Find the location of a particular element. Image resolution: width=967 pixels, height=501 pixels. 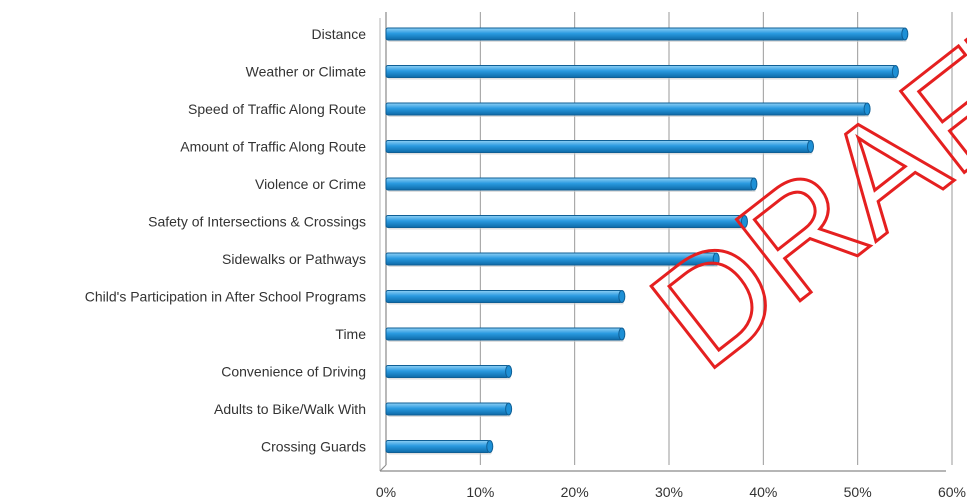

category-label: Violence or Crime is located at coordinates (310, 184).